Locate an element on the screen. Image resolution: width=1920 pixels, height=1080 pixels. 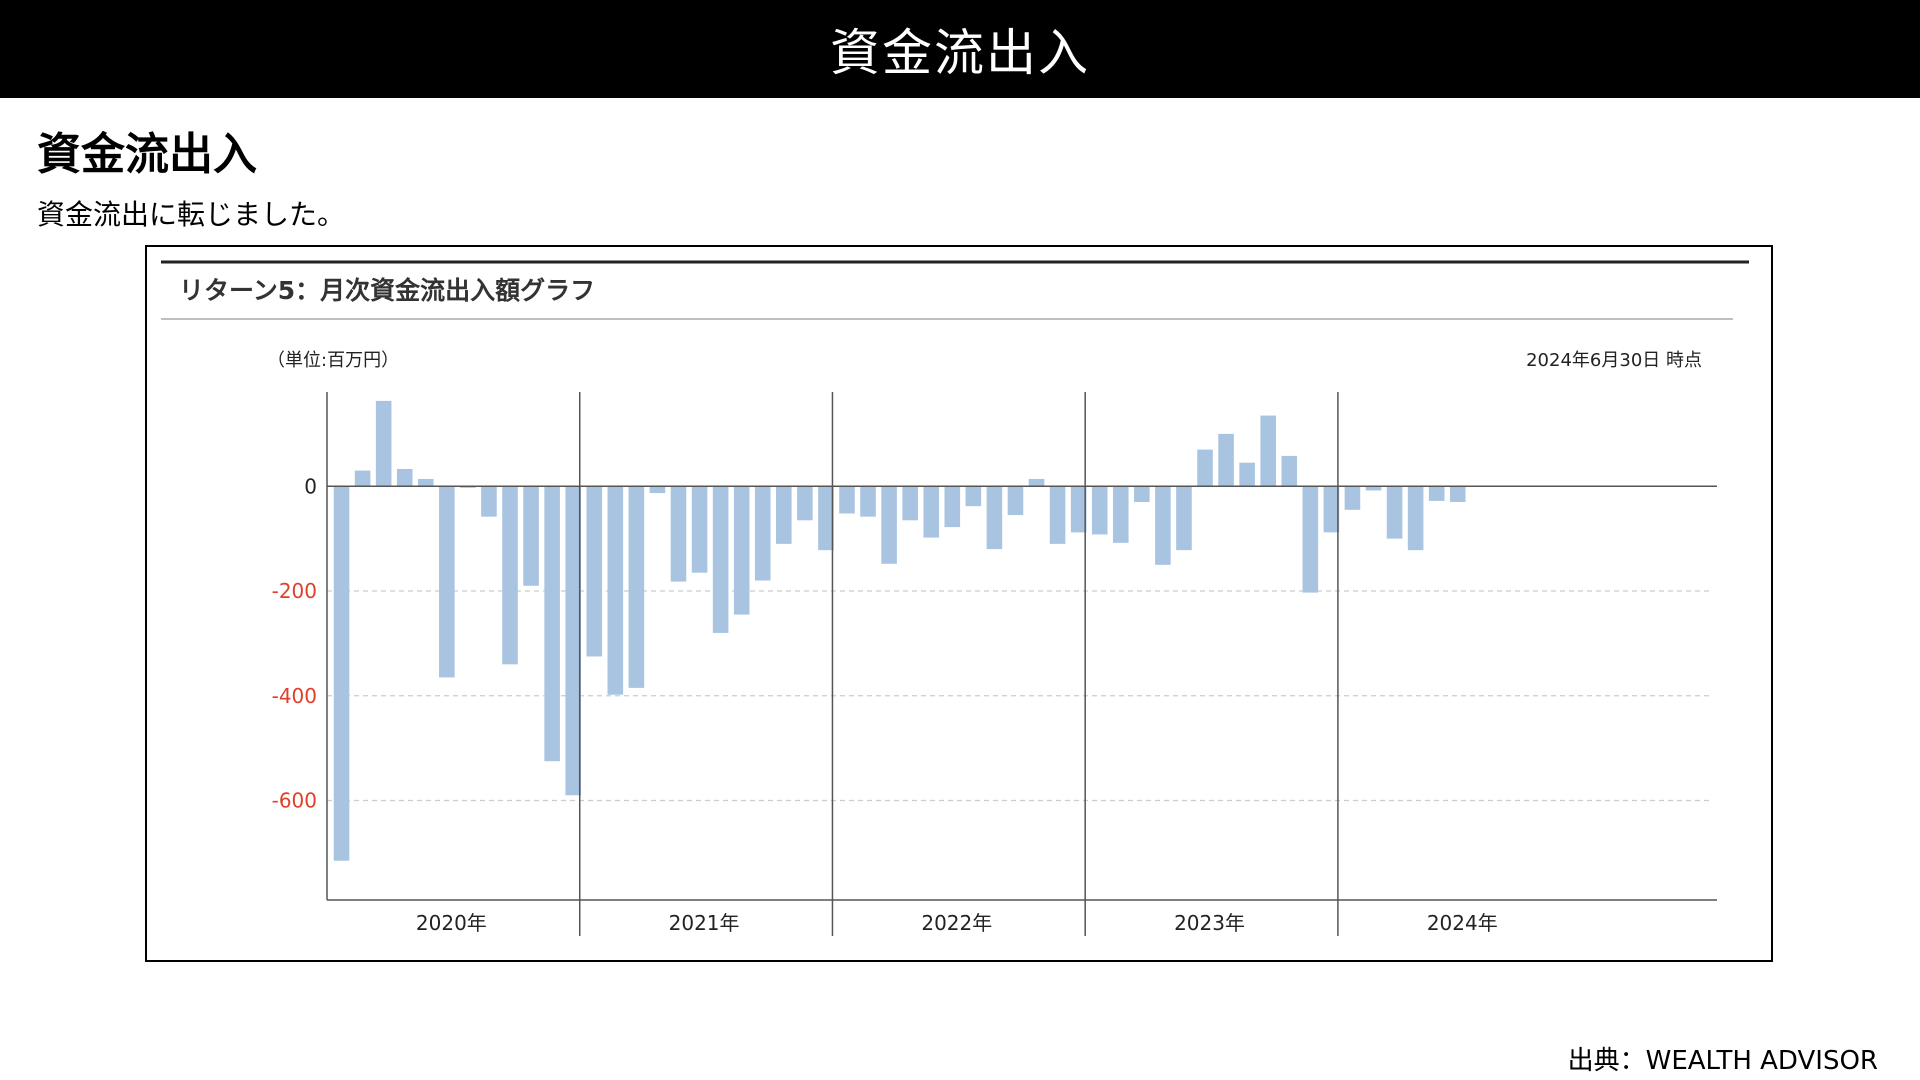
section-heading: 資金流出入 is located at coordinates (147, 154).